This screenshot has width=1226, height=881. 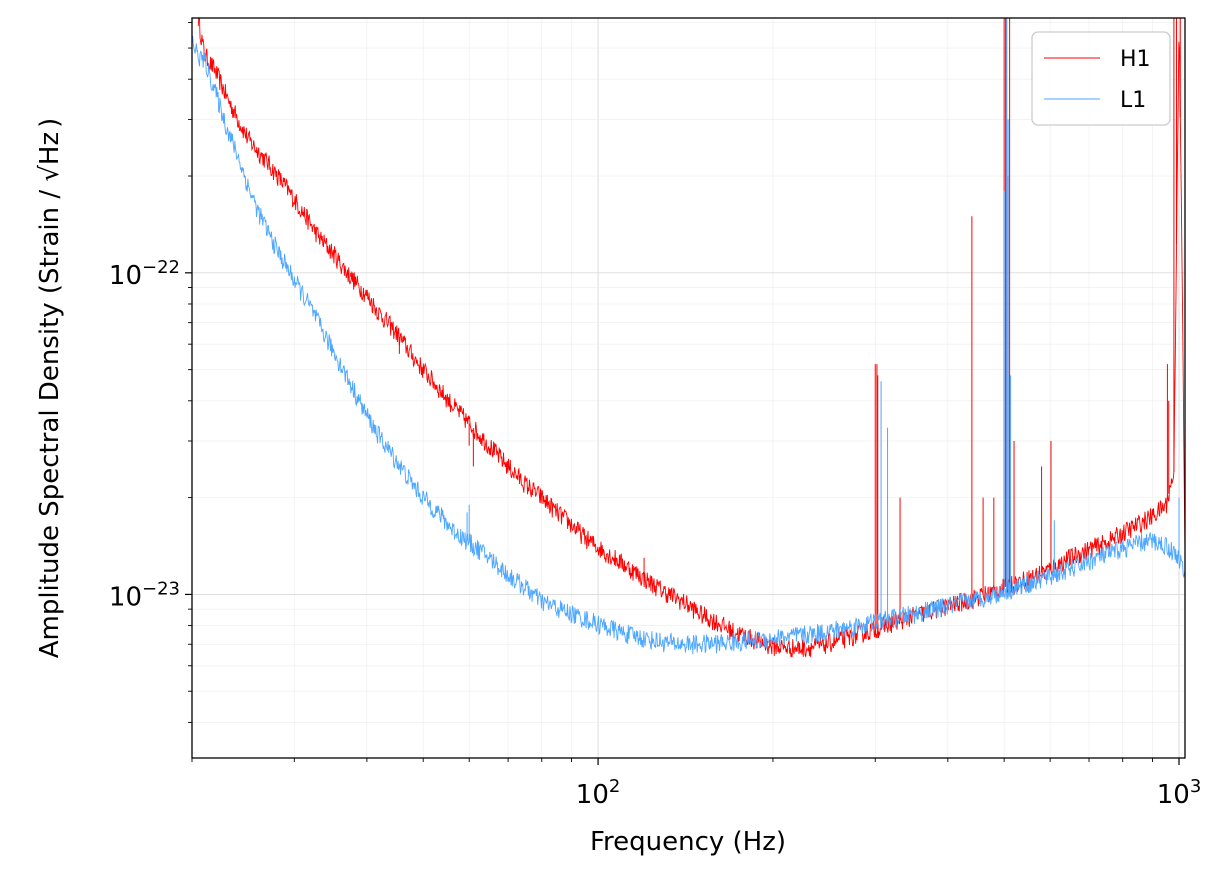 I want to click on x-tick-label-exponent: 3, so click(x=1195, y=786).